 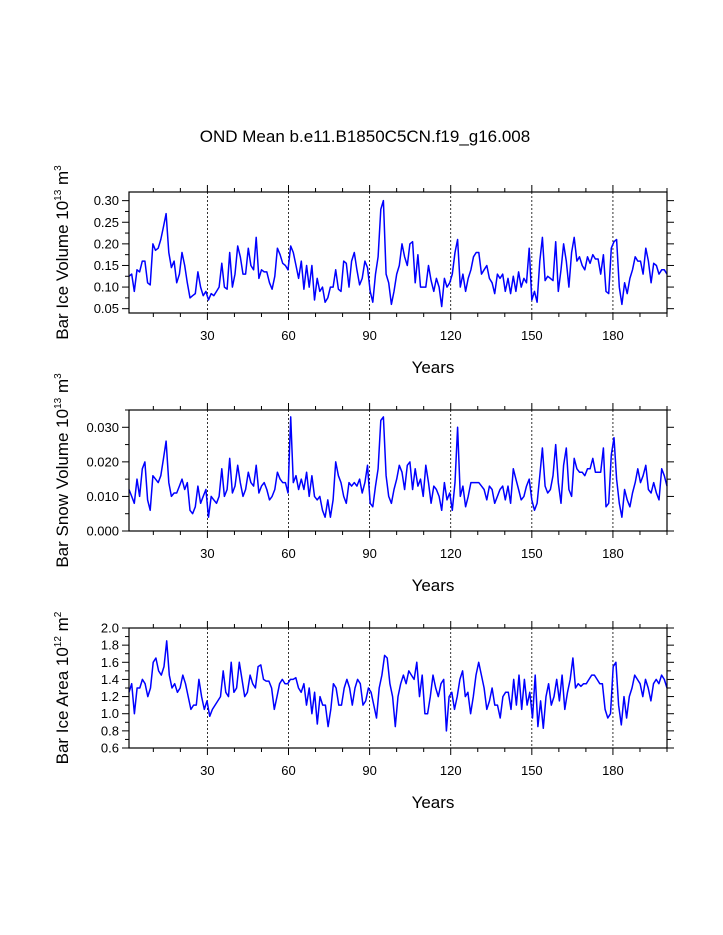 What do you see at coordinates (110, 713) in the screenshot?
I see `y-tick-label: 1.0` at bounding box center [110, 713].